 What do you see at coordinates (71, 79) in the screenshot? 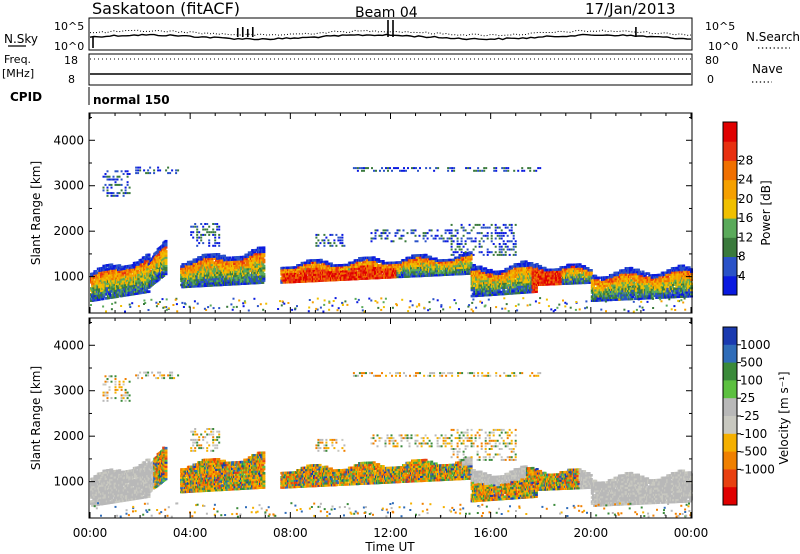
I see `freq-tick-bottom: 8` at bounding box center [71, 79].